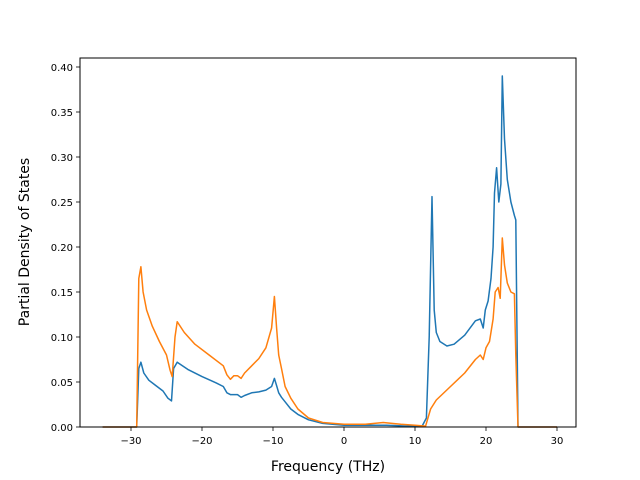 This screenshot has height=480, width=640. I want to click on y-tick-label: 0.30, so click(62, 158).